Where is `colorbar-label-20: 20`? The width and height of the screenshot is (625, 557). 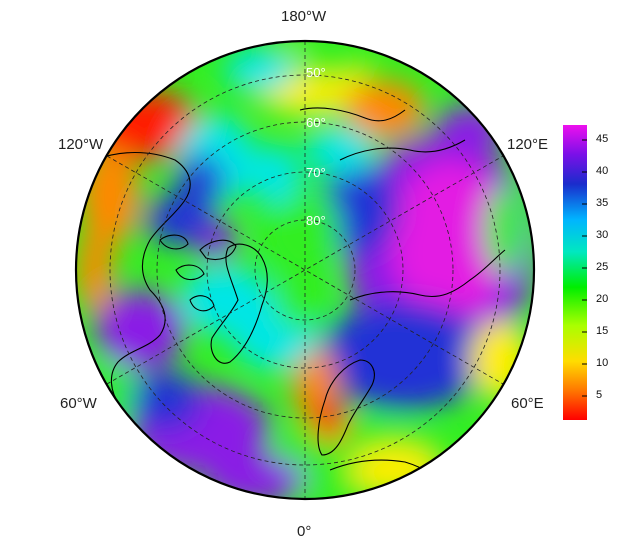
colorbar-label-20: 20 is located at coordinates (602, 299).